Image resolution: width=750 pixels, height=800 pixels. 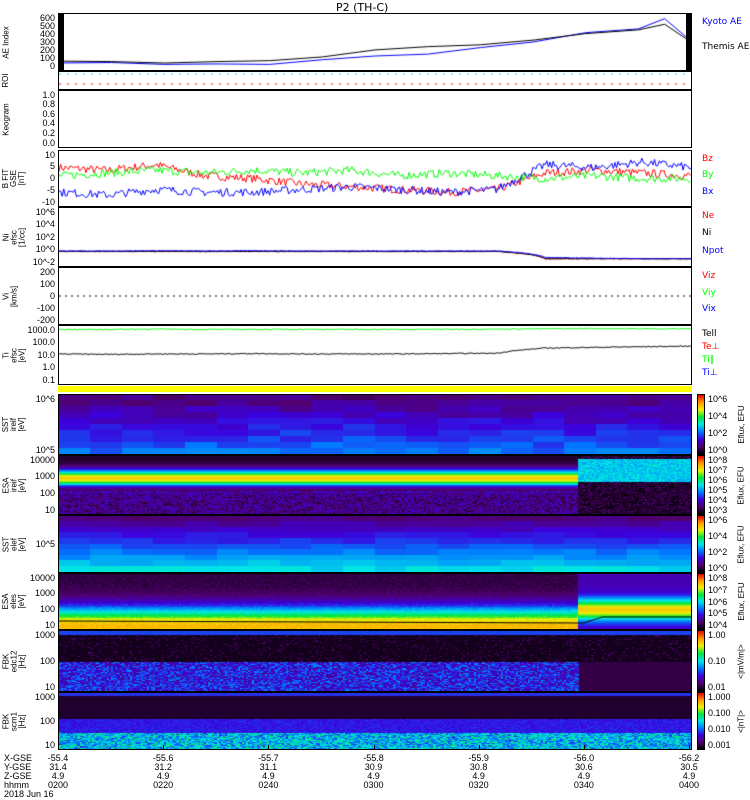 What do you see at coordinates (718, 416) in the screenshot?
I see `colorbar-tick-label: 10^4` at bounding box center [718, 416].